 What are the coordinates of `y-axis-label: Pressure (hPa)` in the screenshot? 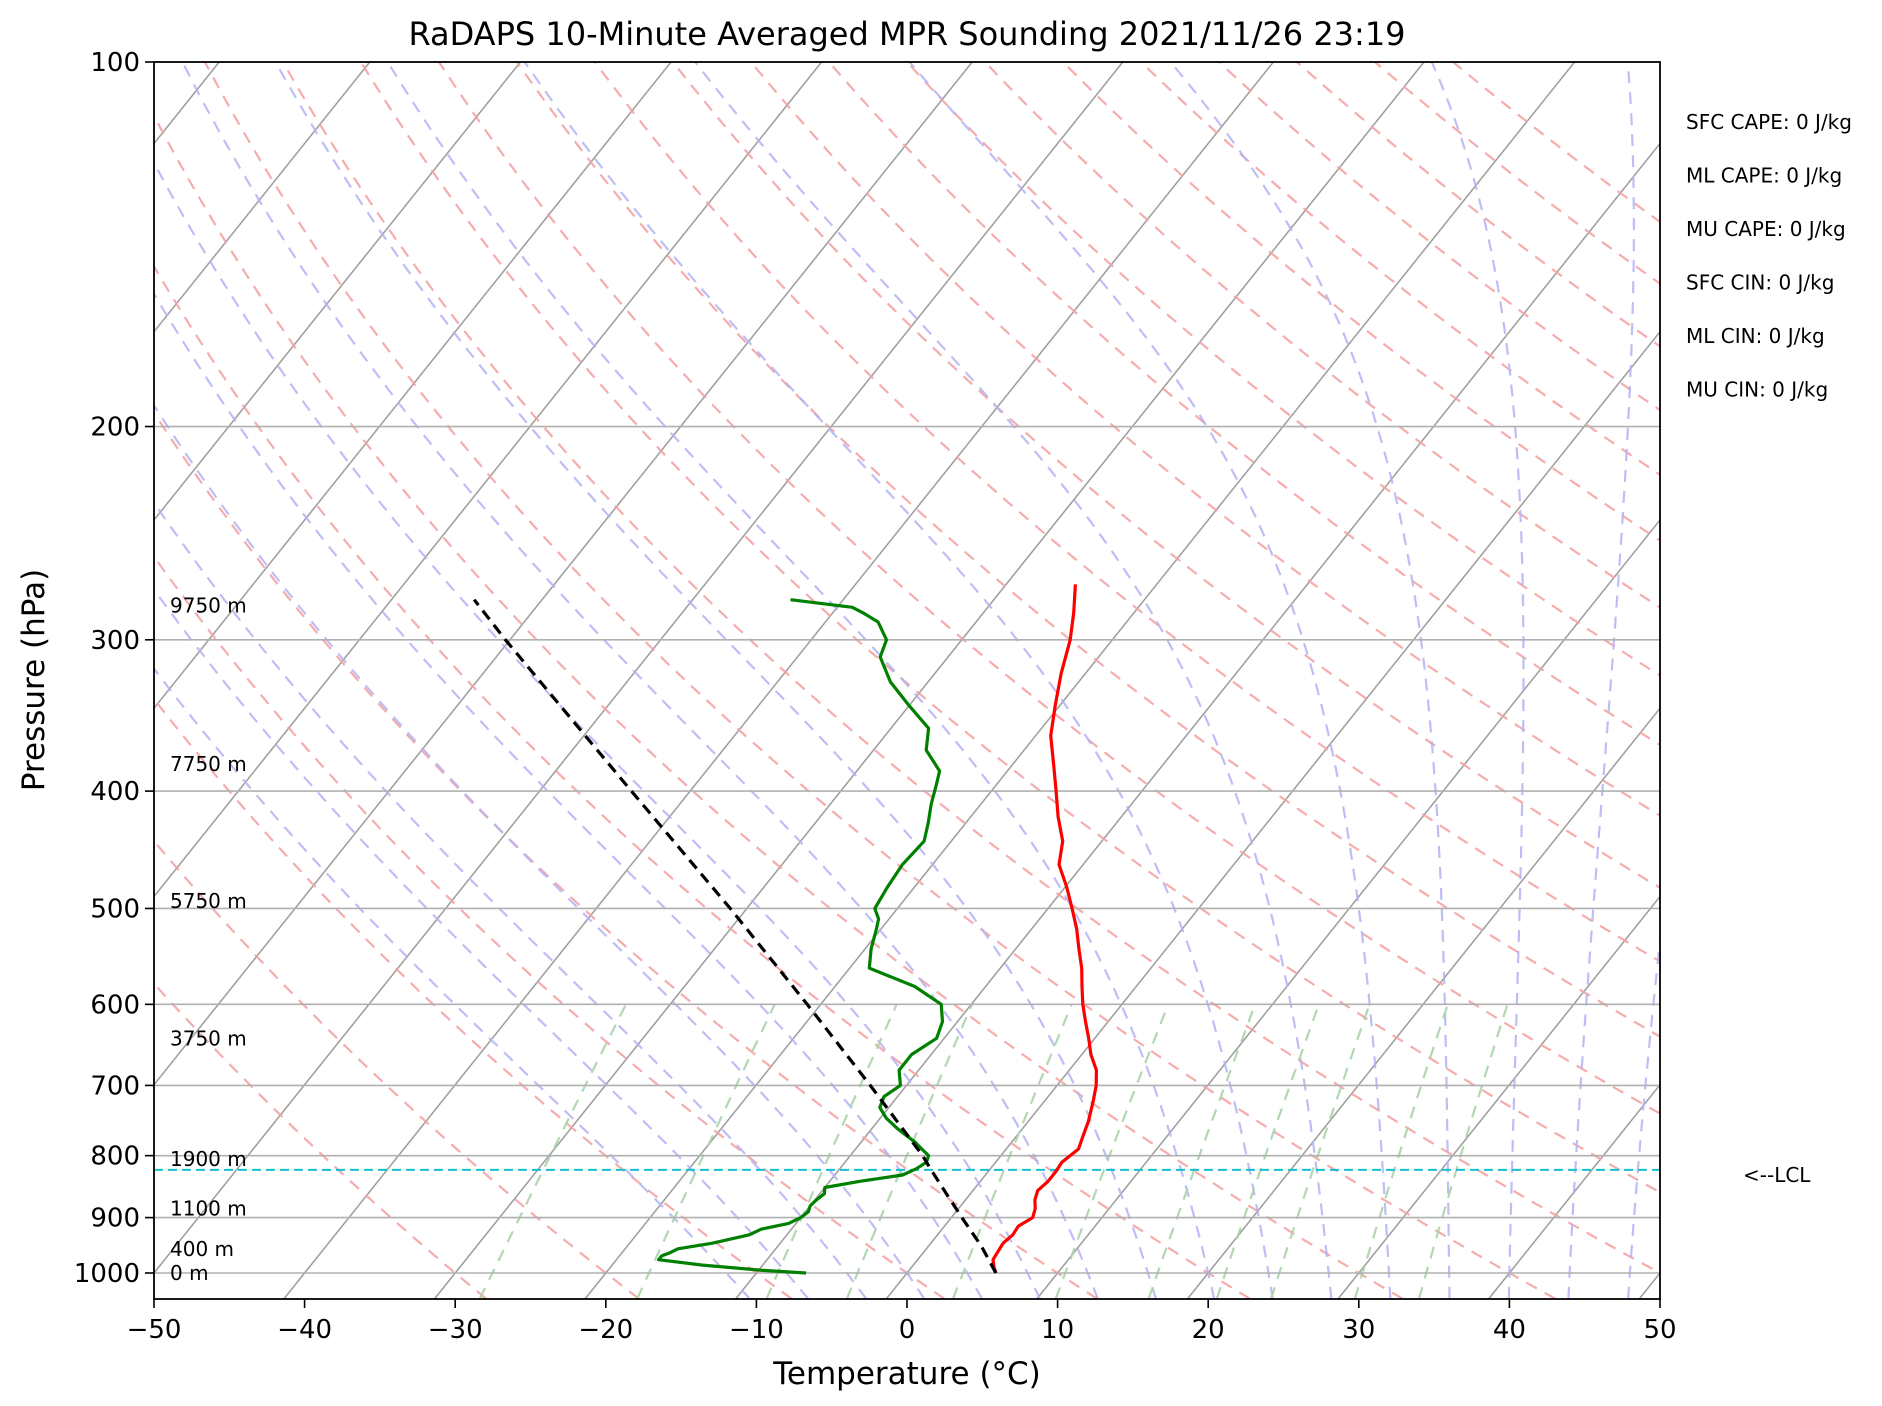 It's located at (34, 680).